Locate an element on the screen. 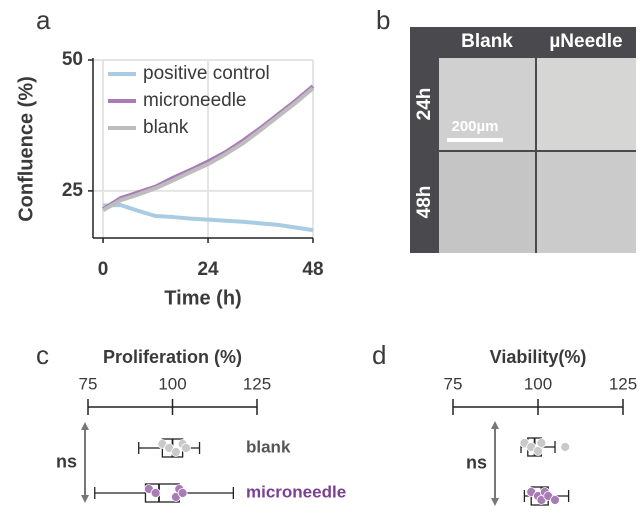  panel-label: d is located at coordinates (379, 355).